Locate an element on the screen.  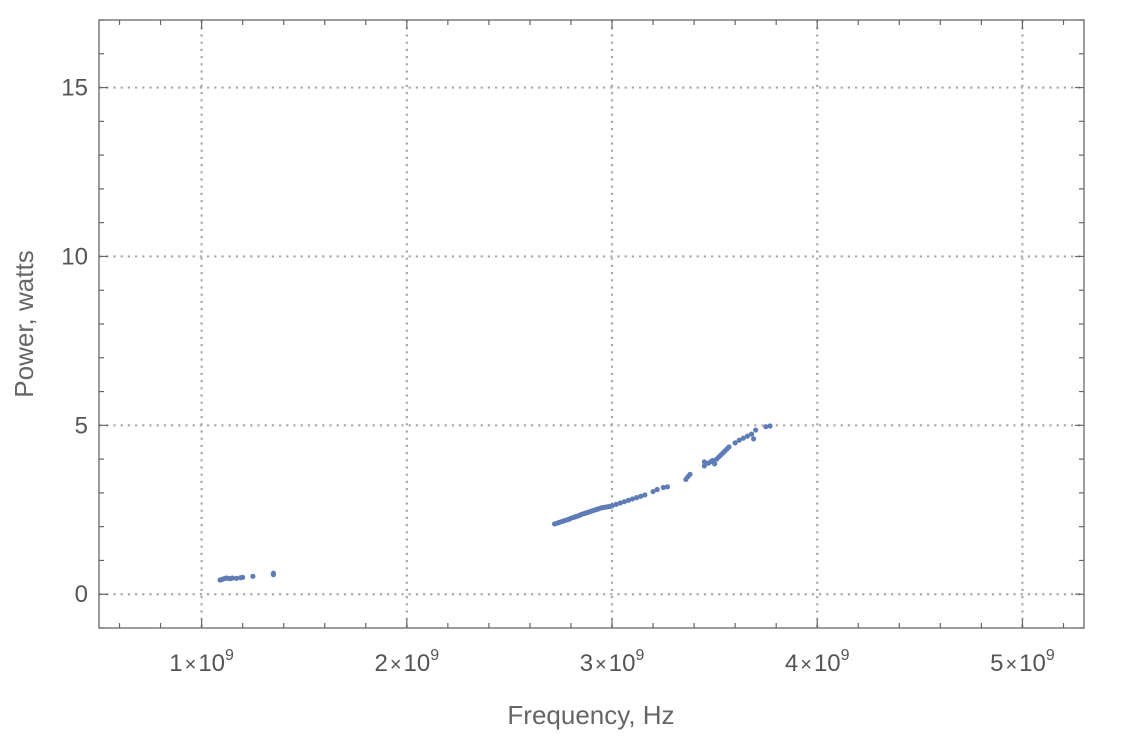
x-tick-label: 4 ×10⁹ is located at coordinates (817, 662).